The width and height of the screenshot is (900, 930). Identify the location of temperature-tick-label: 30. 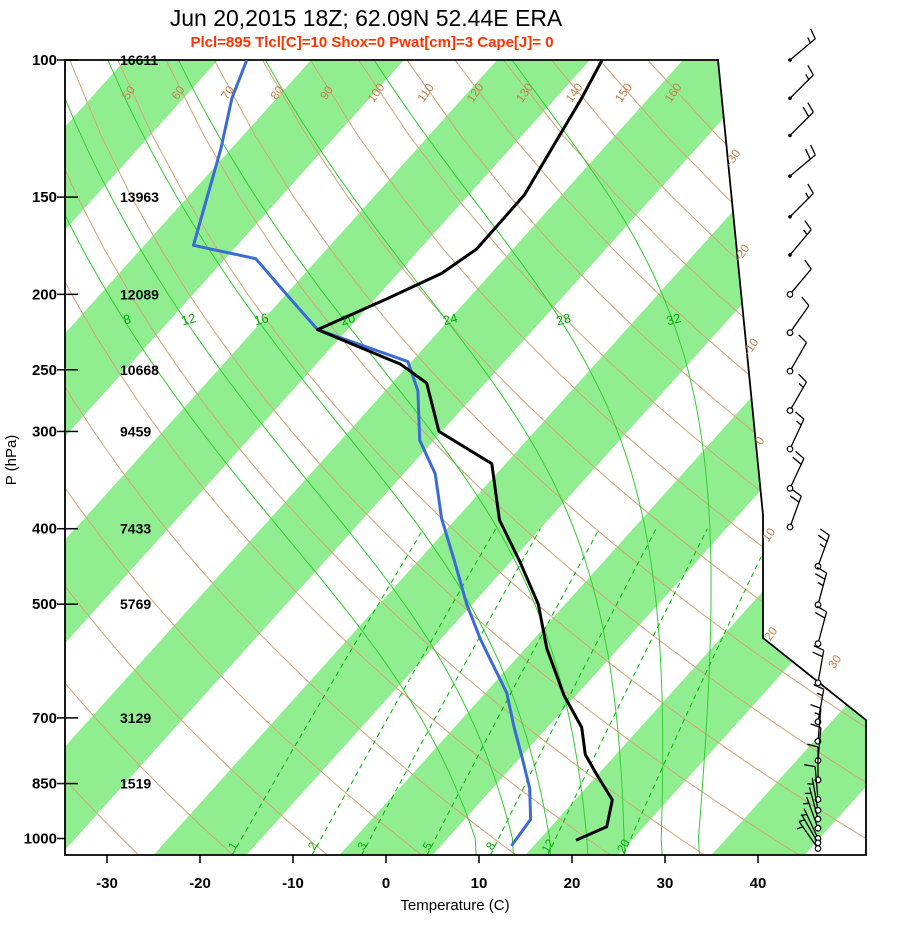
(665, 883).